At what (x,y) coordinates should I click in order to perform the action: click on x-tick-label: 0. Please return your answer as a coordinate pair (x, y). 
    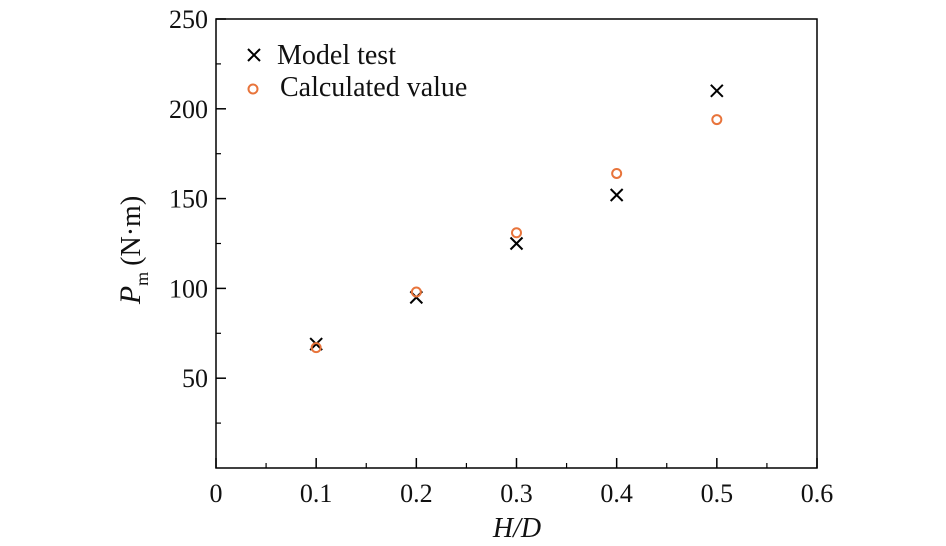
    Looking at the image, I should click on (216, 493).